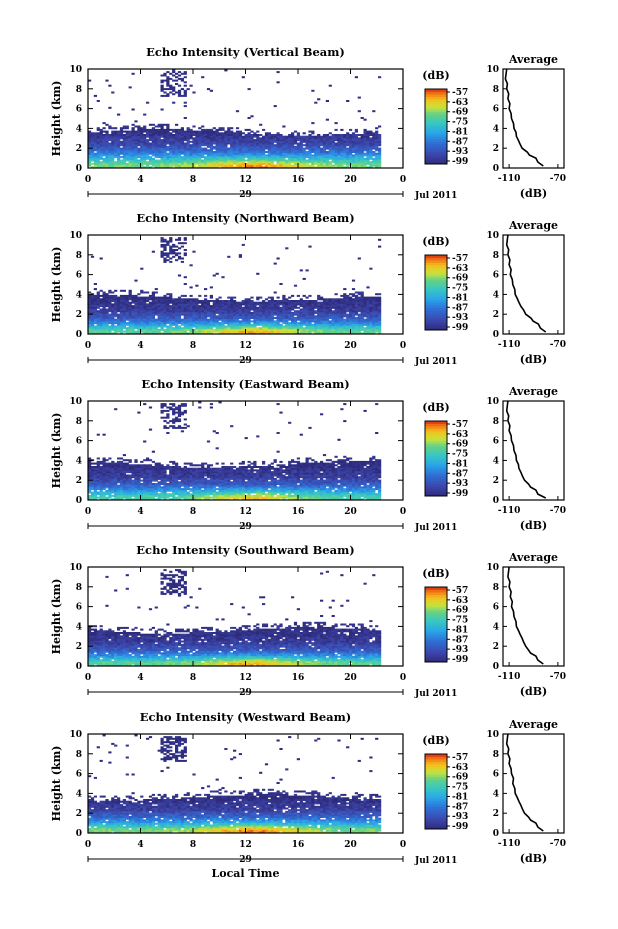 This screenshot has height=929, width=618. What do you see at coordinates (436, 90) in the screenshot?
I see `colorbar-band` at bounding box center [436, 90].